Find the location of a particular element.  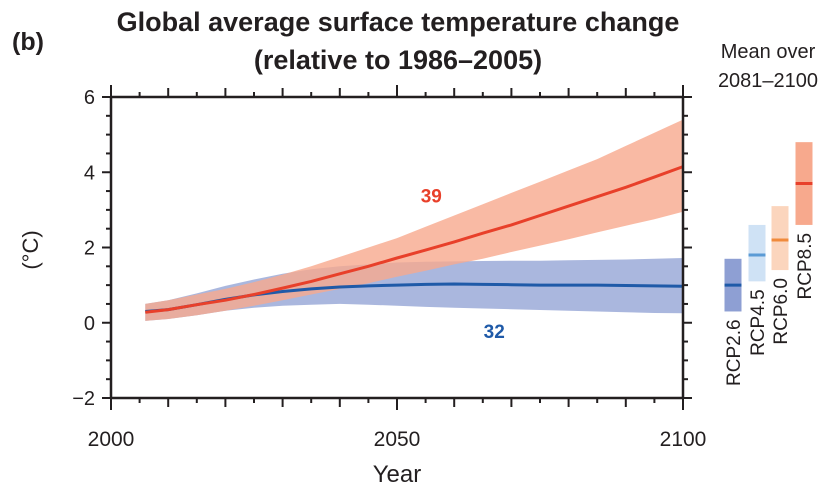

x-tick-label: 2050 is located at coordinates (397, 439).